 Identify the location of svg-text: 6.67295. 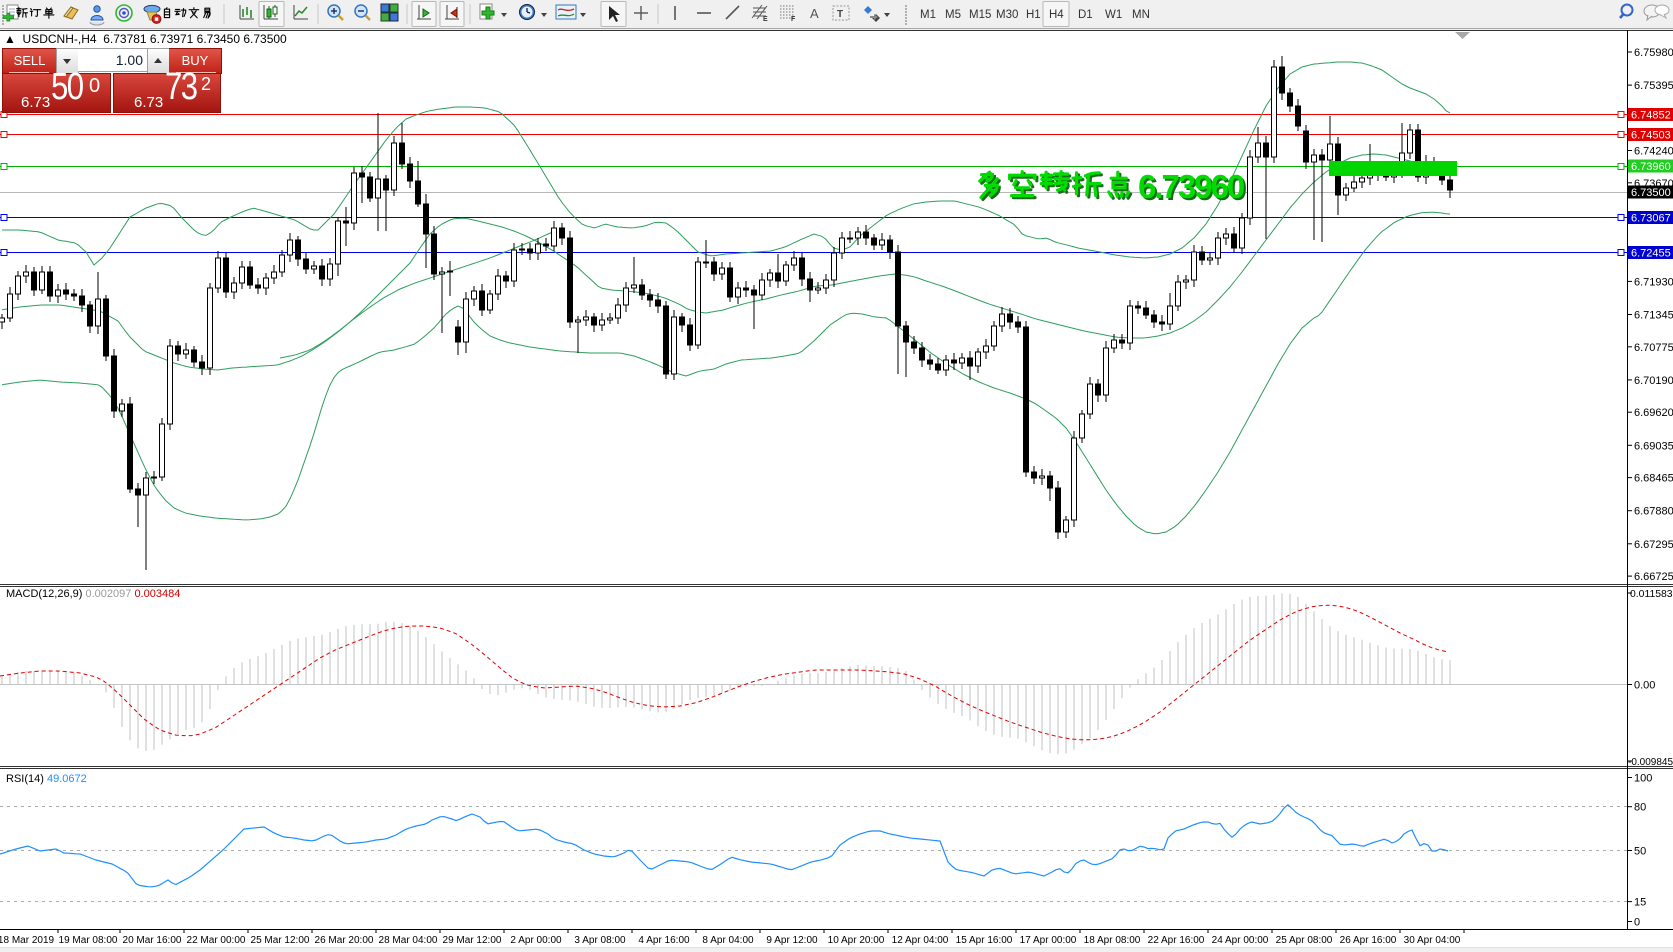
(1653, 545).